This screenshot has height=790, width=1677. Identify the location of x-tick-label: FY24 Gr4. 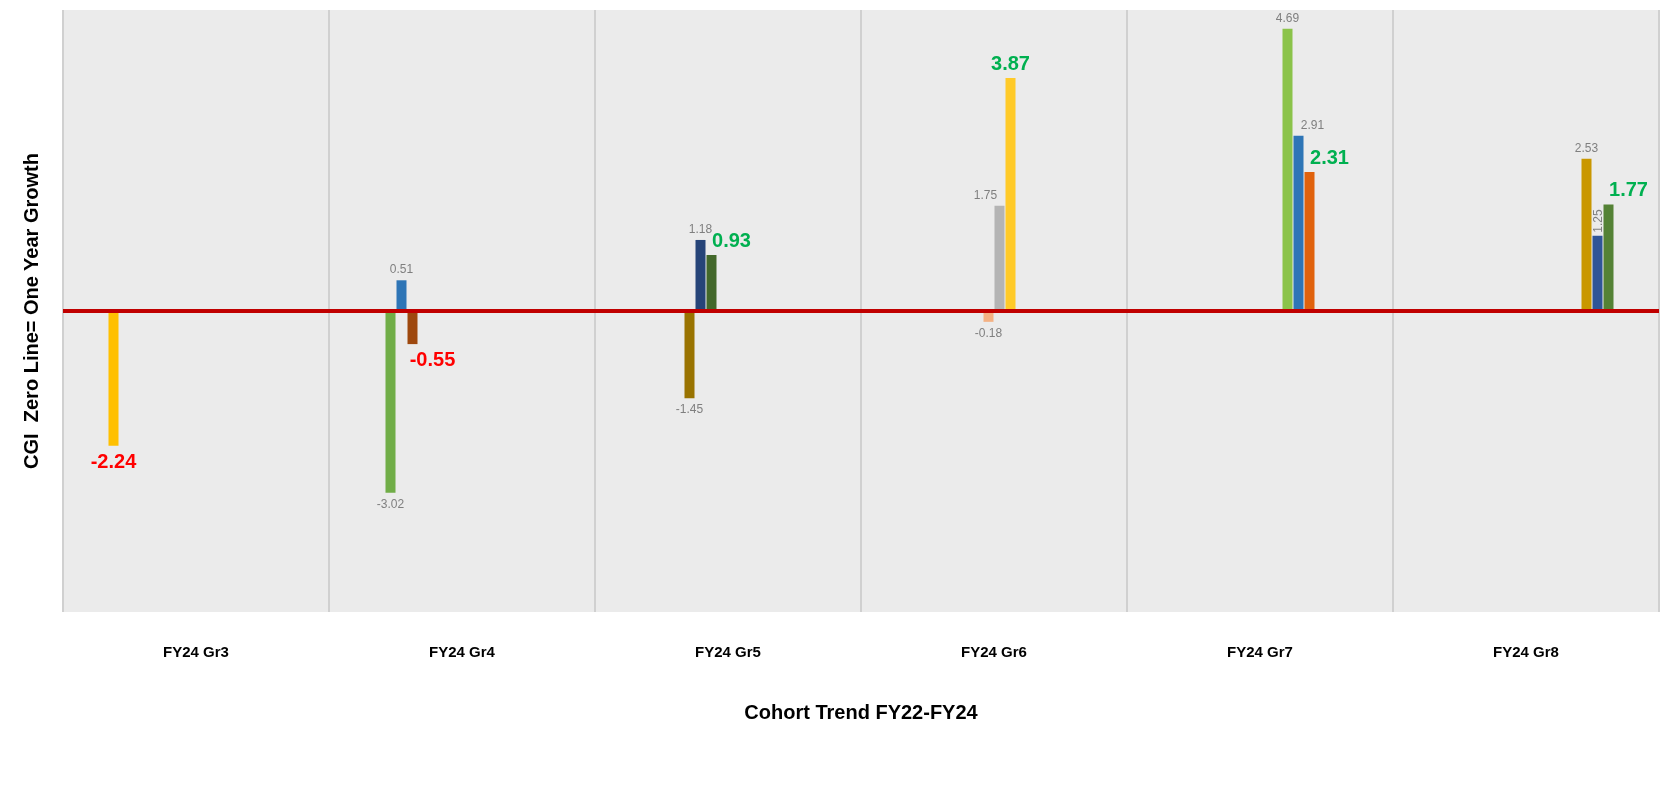
(462, 651).